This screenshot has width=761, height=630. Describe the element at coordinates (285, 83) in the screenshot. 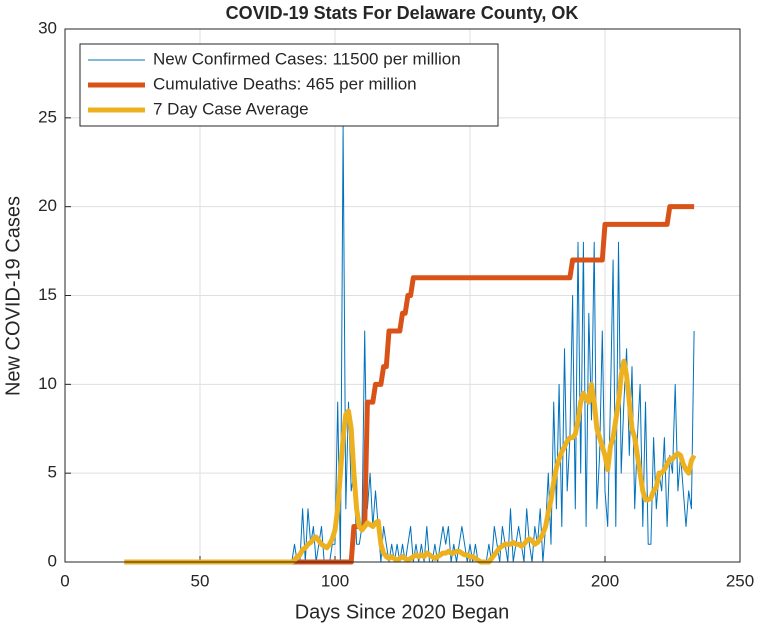

I see `legend-label: Cumulative Deaths: 465 per million` at that location.